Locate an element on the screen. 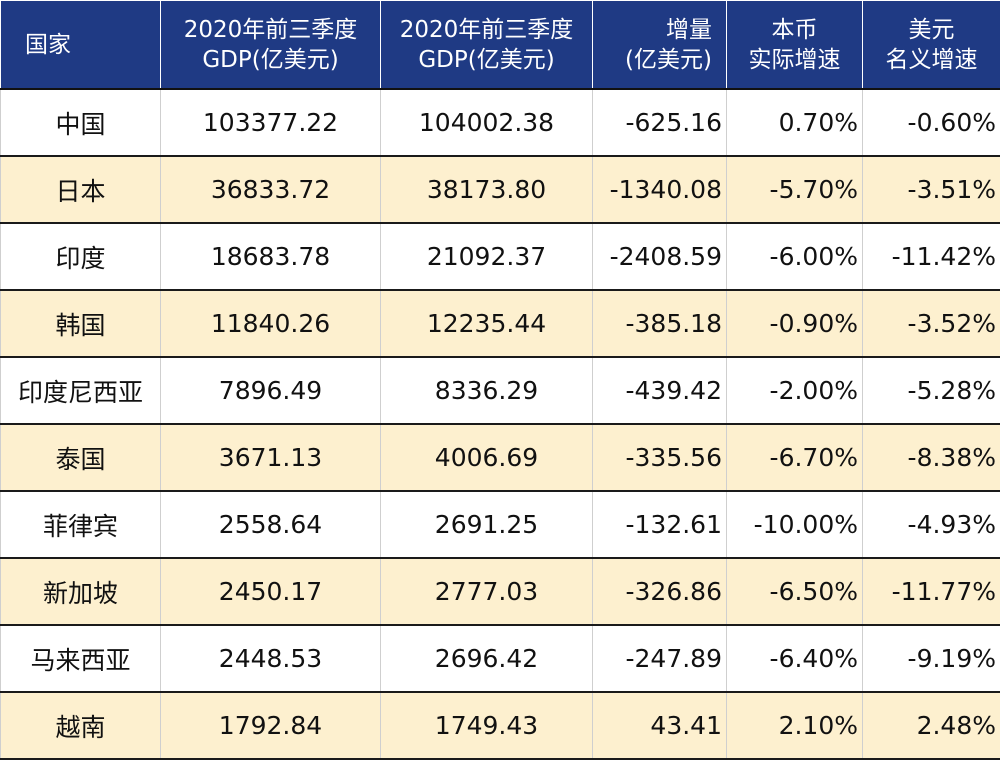 This screenshot has width=1000, height=762. usd-growth-cell: -3.52% is located at coordinates (931, 323).